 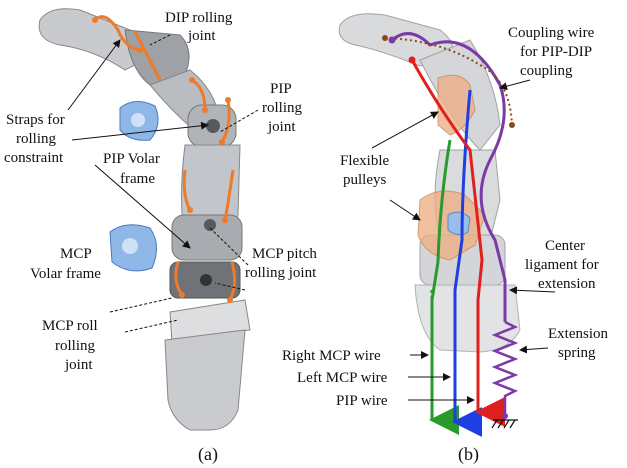 I want to click on mcp-joint-block, so click(x=207, y=237).